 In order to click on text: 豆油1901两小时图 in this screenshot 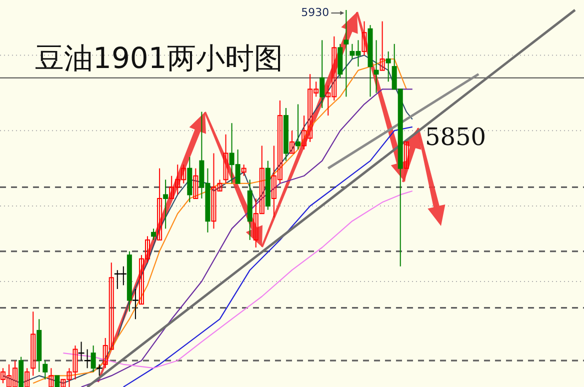, I will do `click(159, 58)`.